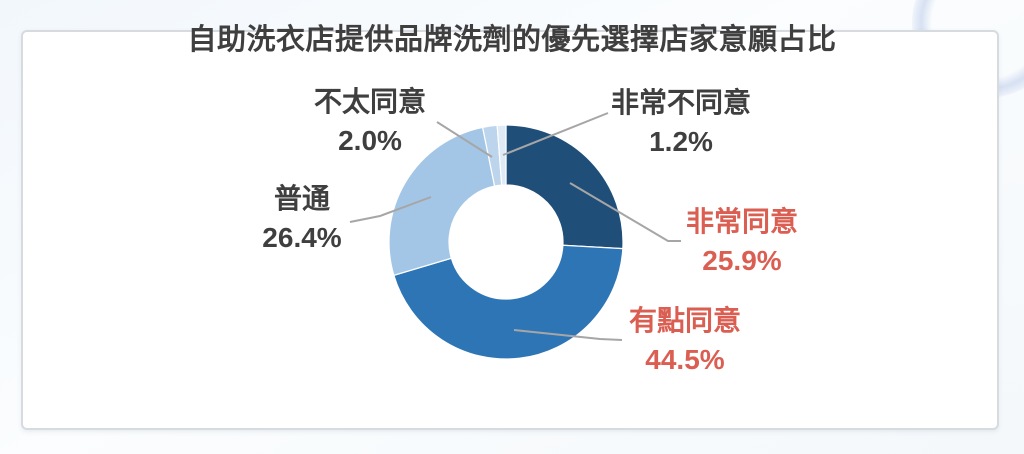 This screenshot has height=454, width=1024. Describe the element at coordinates (464, 139) in the screenshot. I see `leader-line-slice-somewhat-disagree` at that location.